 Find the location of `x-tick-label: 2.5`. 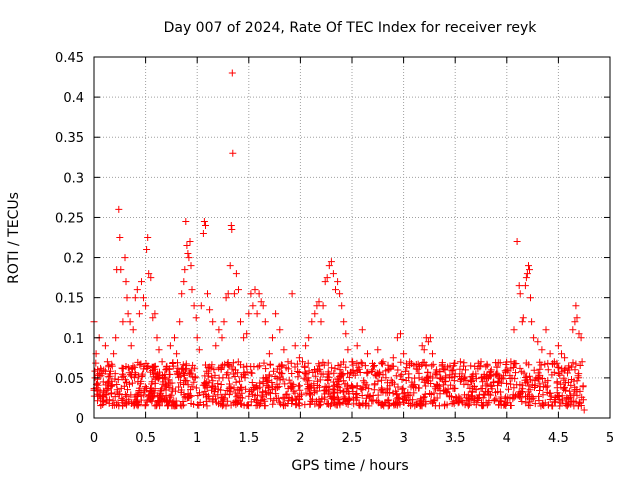

x-tick-label: 2.5 is located at coordinates (352, 438).